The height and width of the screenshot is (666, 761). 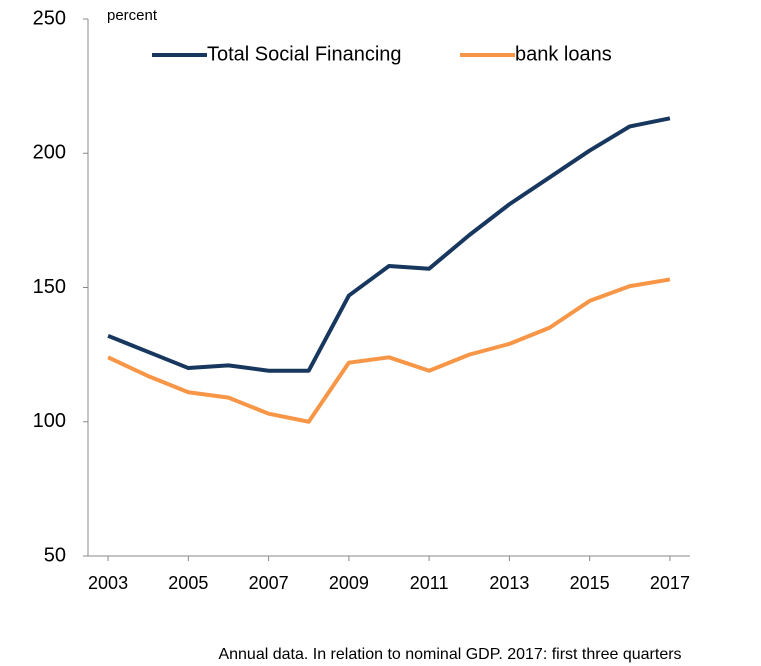 What do you see at coordinates (429, 583) in the screenshot?
I see `x-tick-label: 2011` at bounding box center [429, 583].